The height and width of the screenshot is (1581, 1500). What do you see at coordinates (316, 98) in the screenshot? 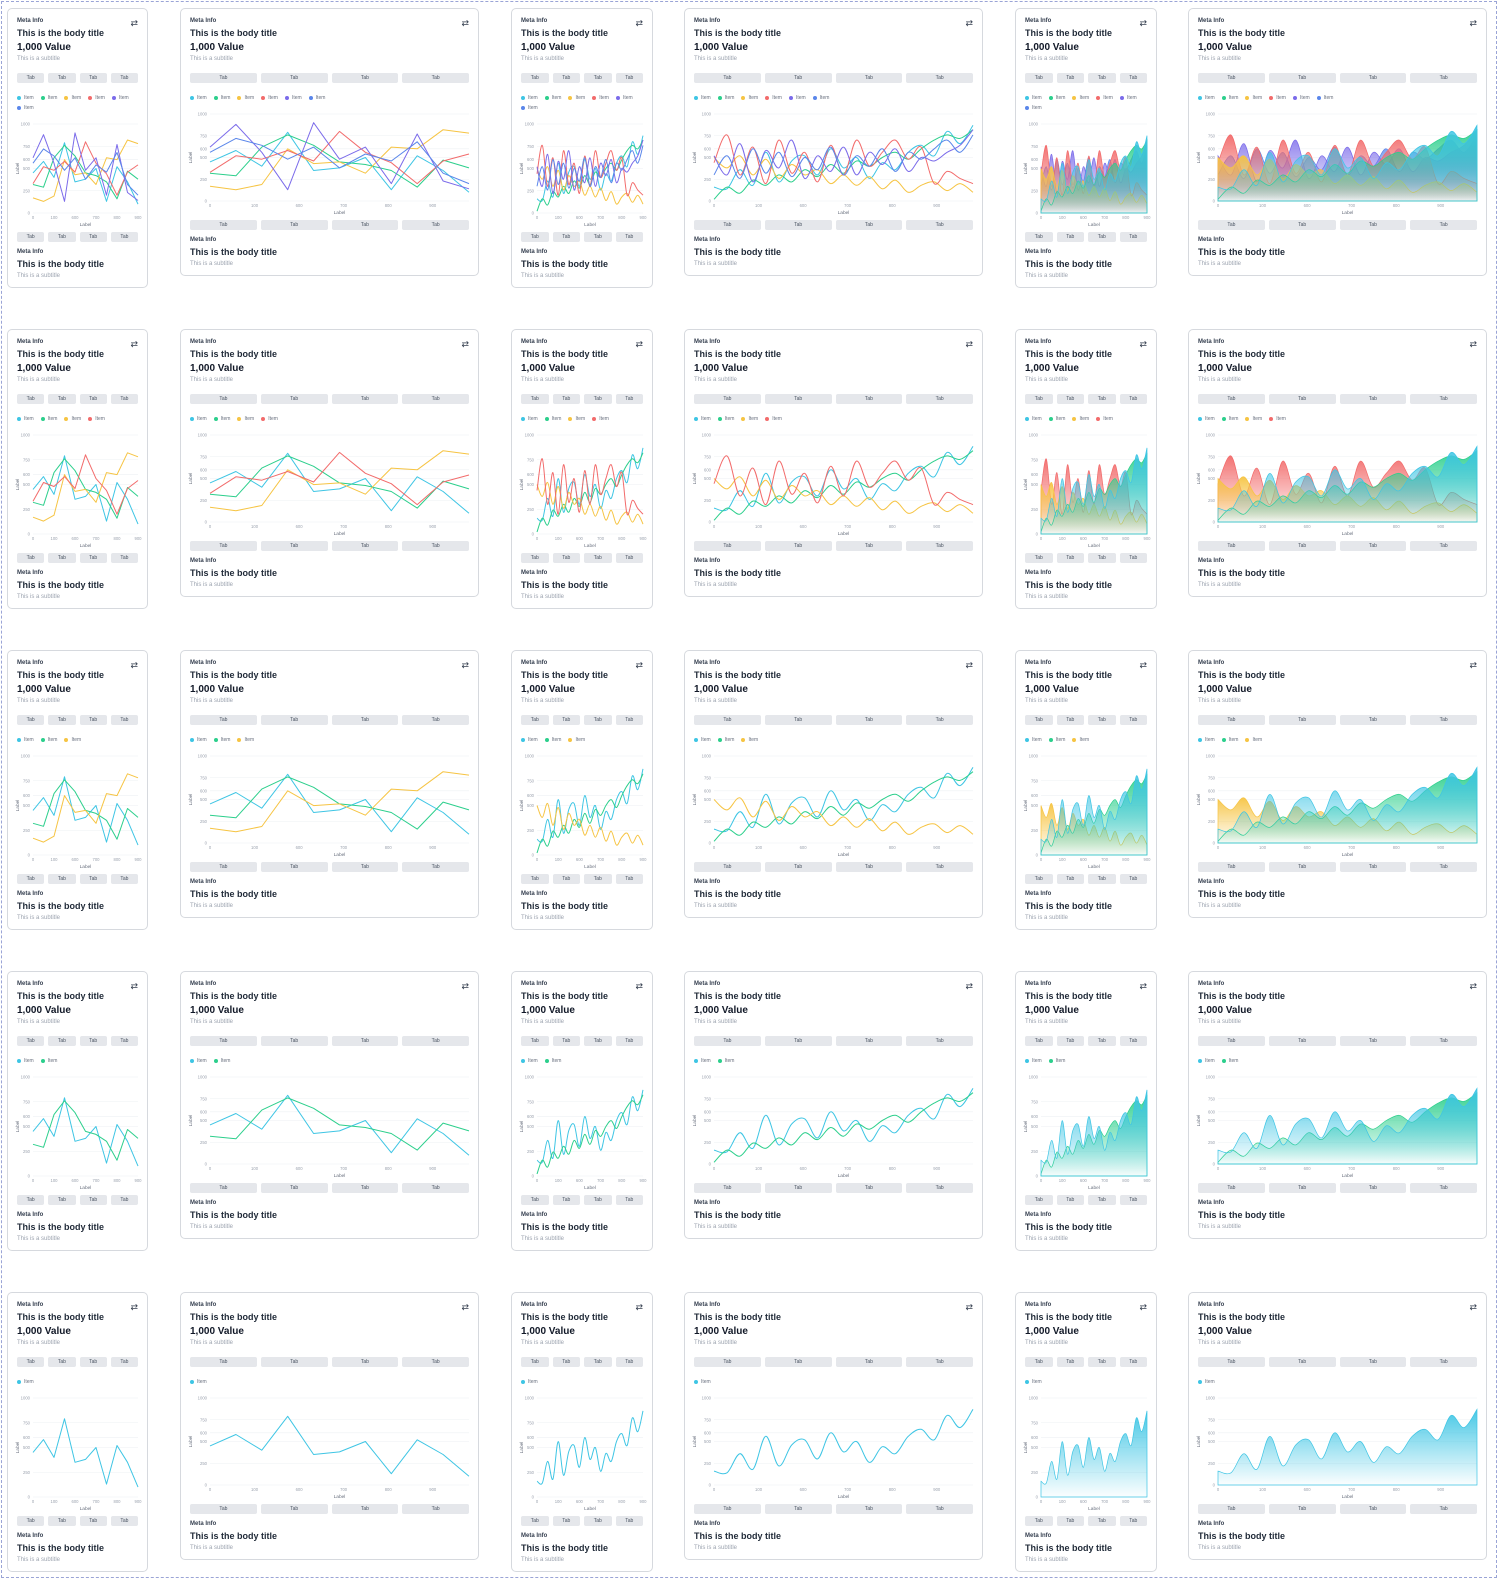
I see `legend-item-blue: Item` at bounding box center [316, 98].